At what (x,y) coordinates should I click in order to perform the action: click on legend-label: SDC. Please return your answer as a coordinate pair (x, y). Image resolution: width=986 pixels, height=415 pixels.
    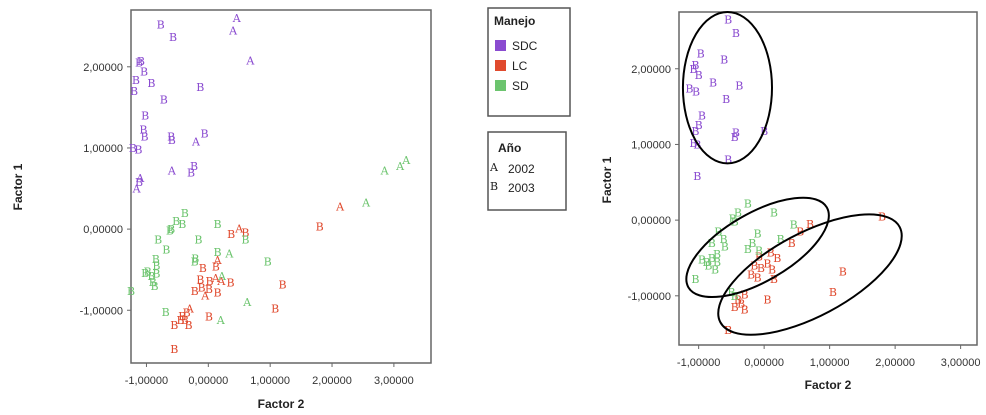
    Looking at the image, I should click on (525, 46).